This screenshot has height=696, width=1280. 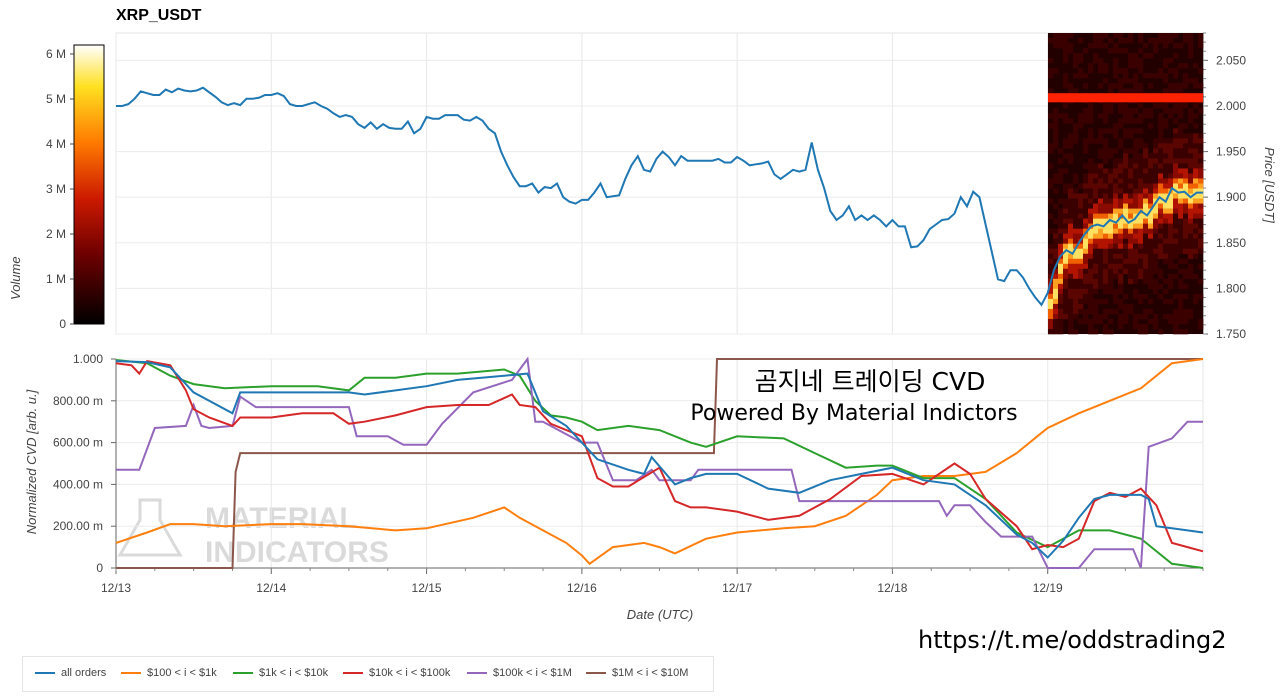 What do you see at coordinates (169, 673) in the screenshot?
I see `legend-item: $100 < i < $1k` at bounding box center [169, 673].